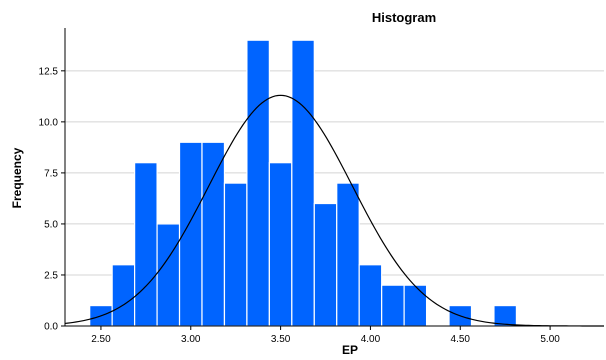  What do you see at coordinates (52, 199) in the screenshot?
I see `y-axis-ticks: 0.0 2.5 5.0 7.5 10.0 12.5` at bounding box center [52, 199].